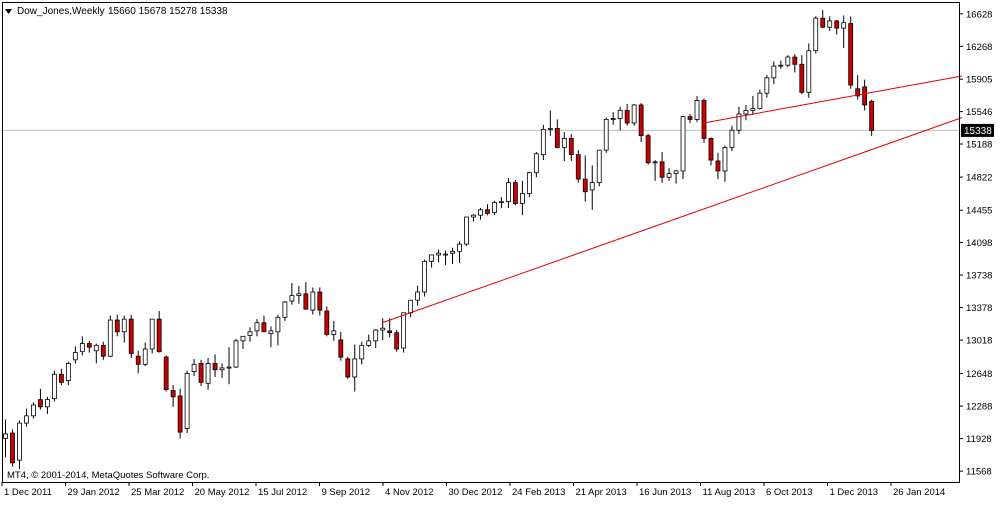 This screenshot has height=505, width=1000. What do you see at coordinates (789, 492) in the screenshot?
I see `x-tick-label: 6 Oct 2013` at bounding box center [789, 492].